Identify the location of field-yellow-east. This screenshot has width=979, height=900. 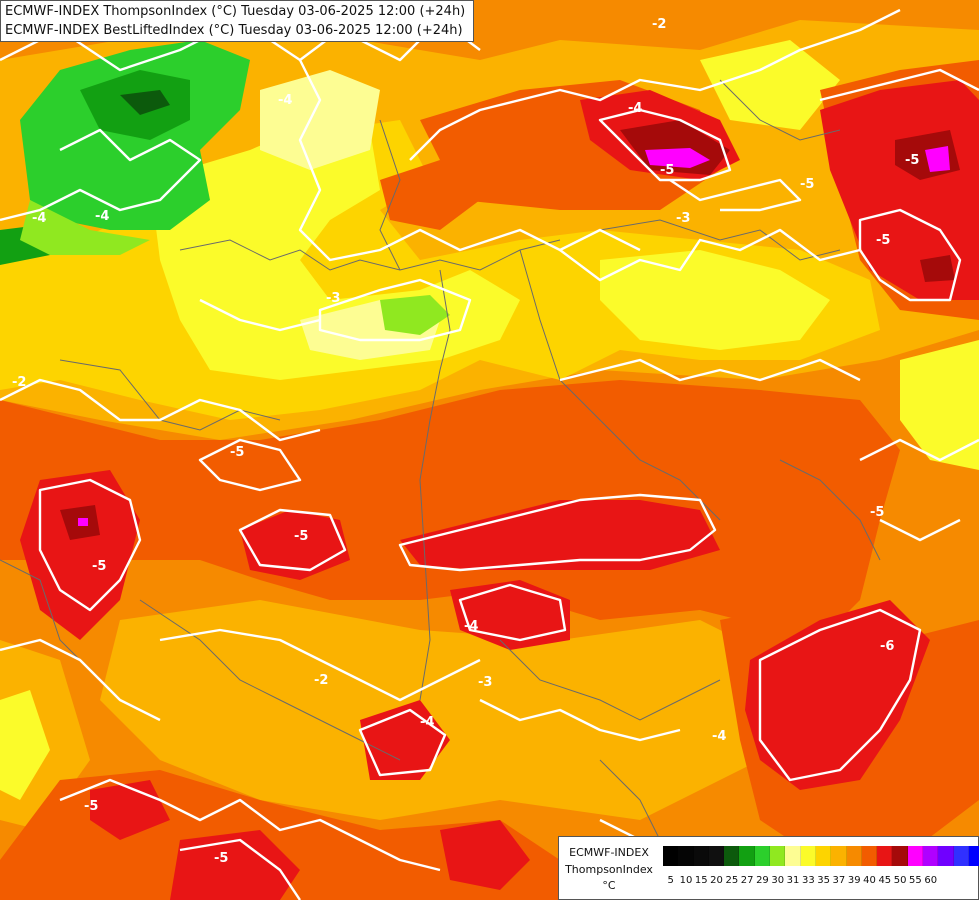
(715, 300).